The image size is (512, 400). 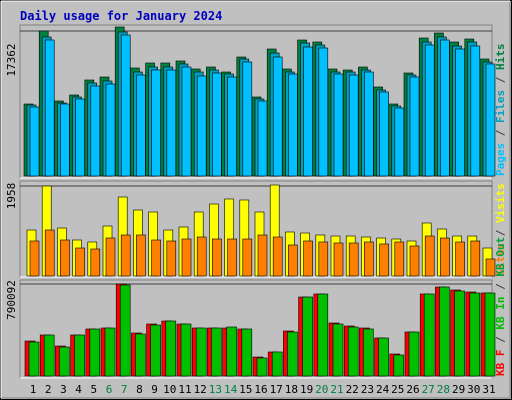 I want to click on x-tick-label-day-7: 7, so click(x=124, y=389).